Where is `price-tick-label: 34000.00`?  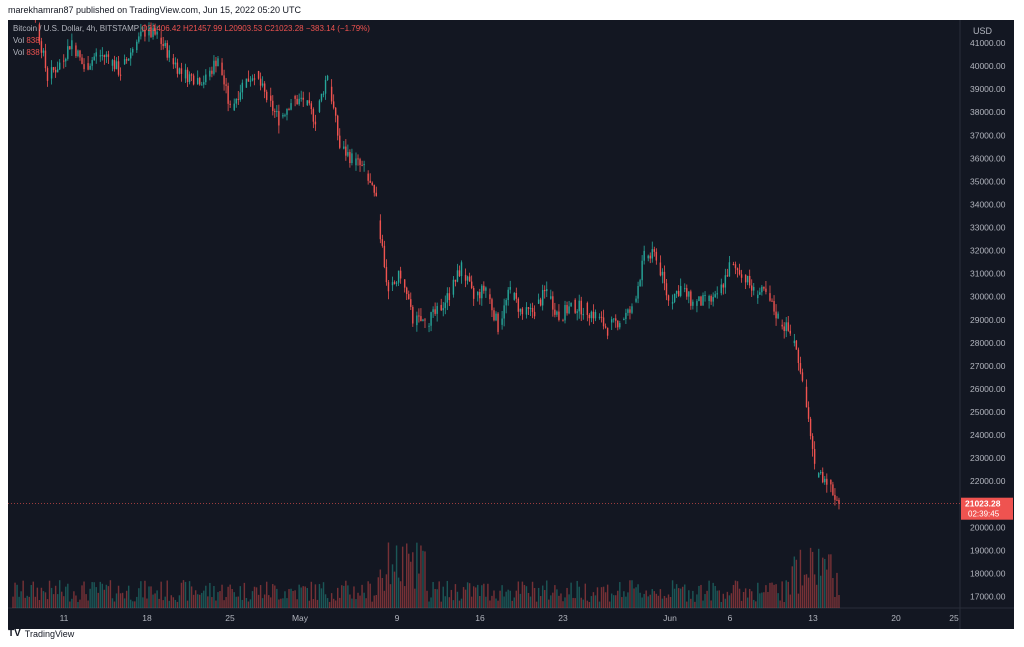
price-tick-label: 34000.00 is located at coordinates (988, 204).